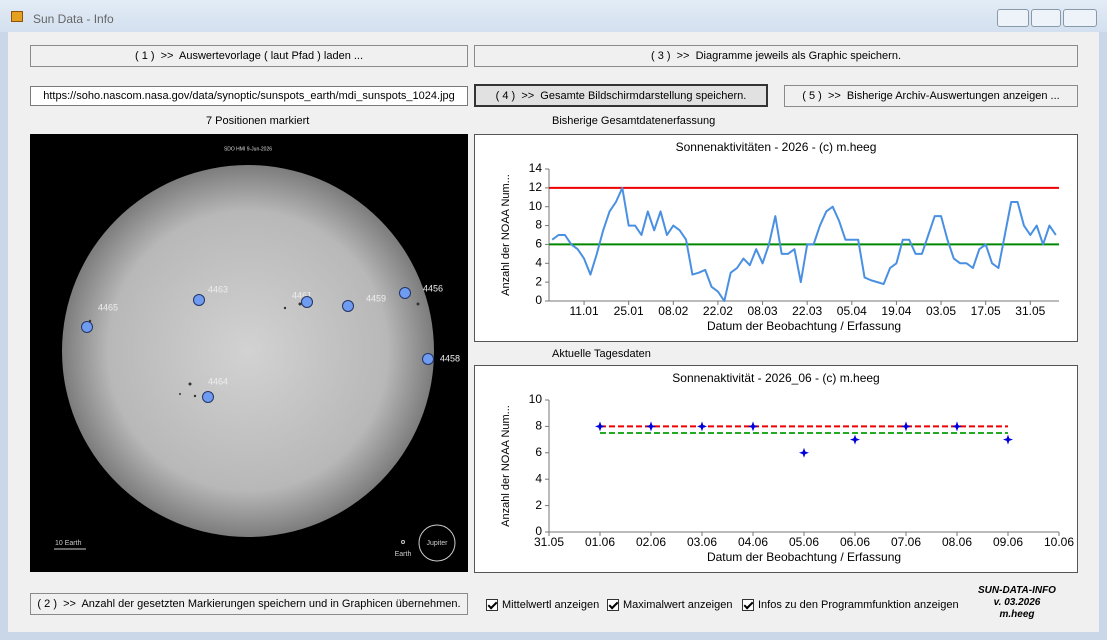 Image resolution: width=1107 pixels, height=640 pixels. I want to click on checkbox-label: Maximalwert anzeigen, so click(678, 605).